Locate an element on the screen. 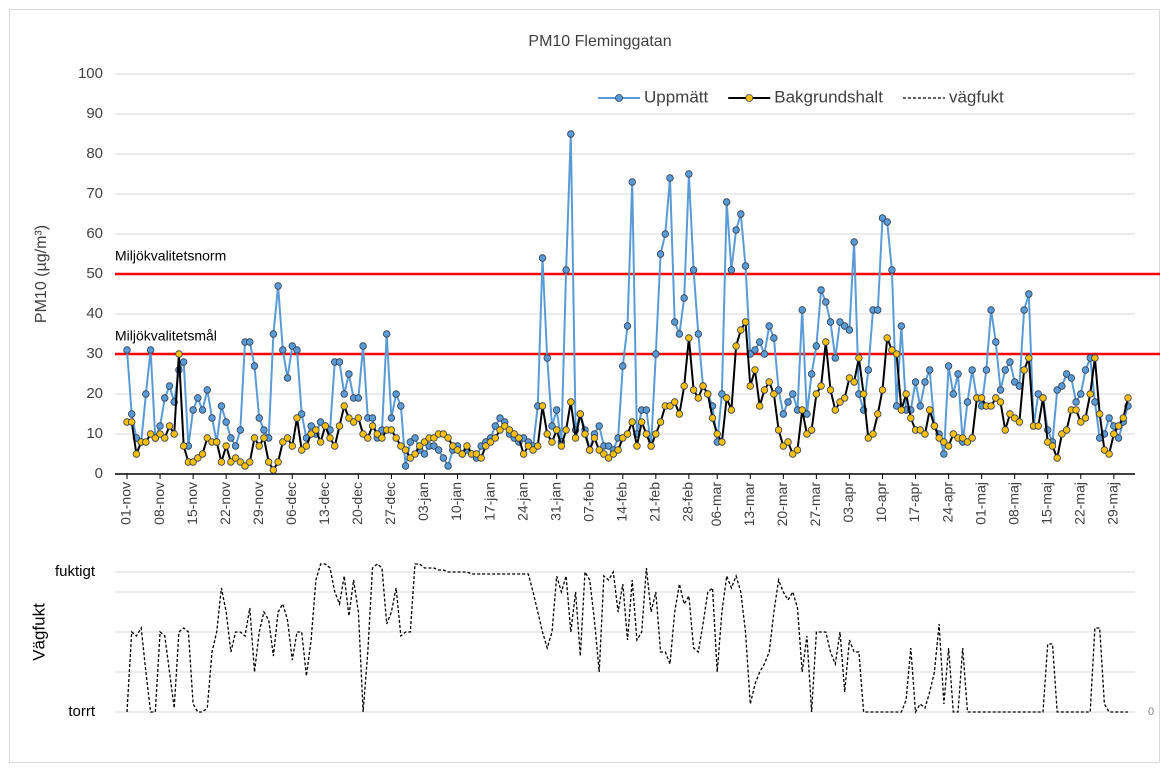  x-tick-label: 24-jan is located at coordinates (522, 501).